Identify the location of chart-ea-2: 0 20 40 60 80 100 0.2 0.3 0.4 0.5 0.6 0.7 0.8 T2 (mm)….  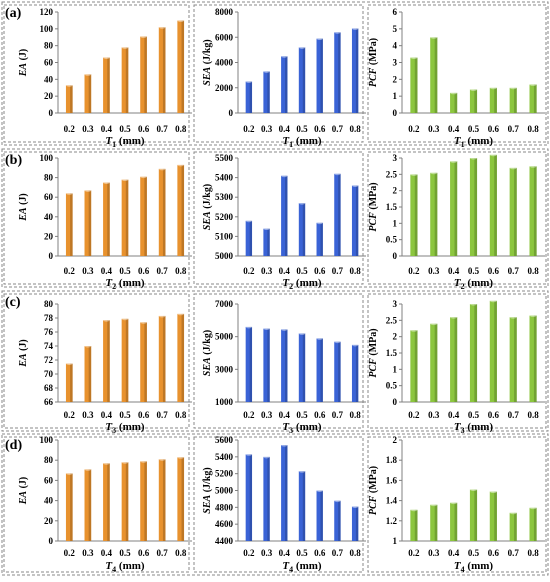
(97, 221).